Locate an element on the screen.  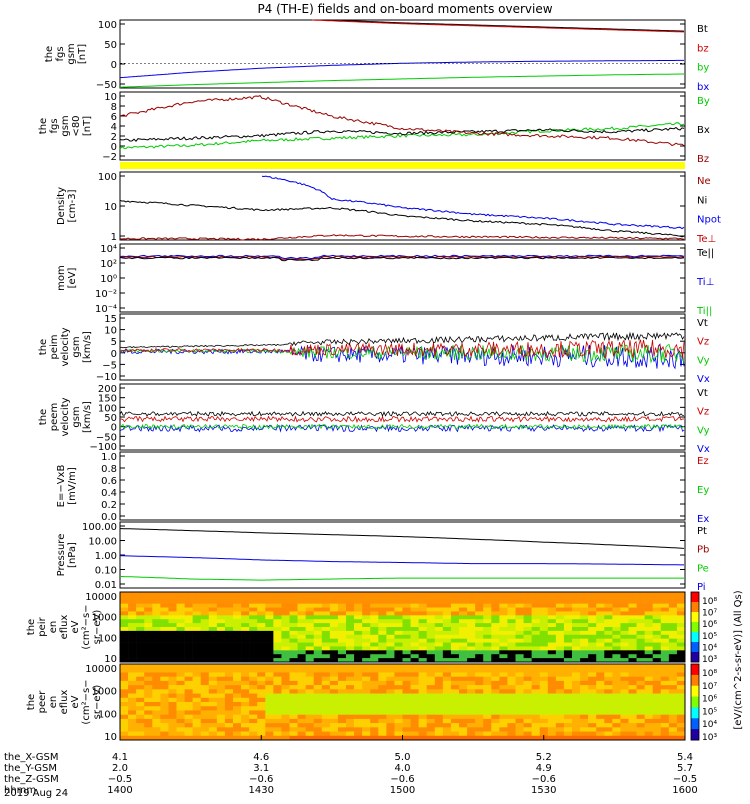
y-axis-label: gsm is located at coordinates (76, 346).